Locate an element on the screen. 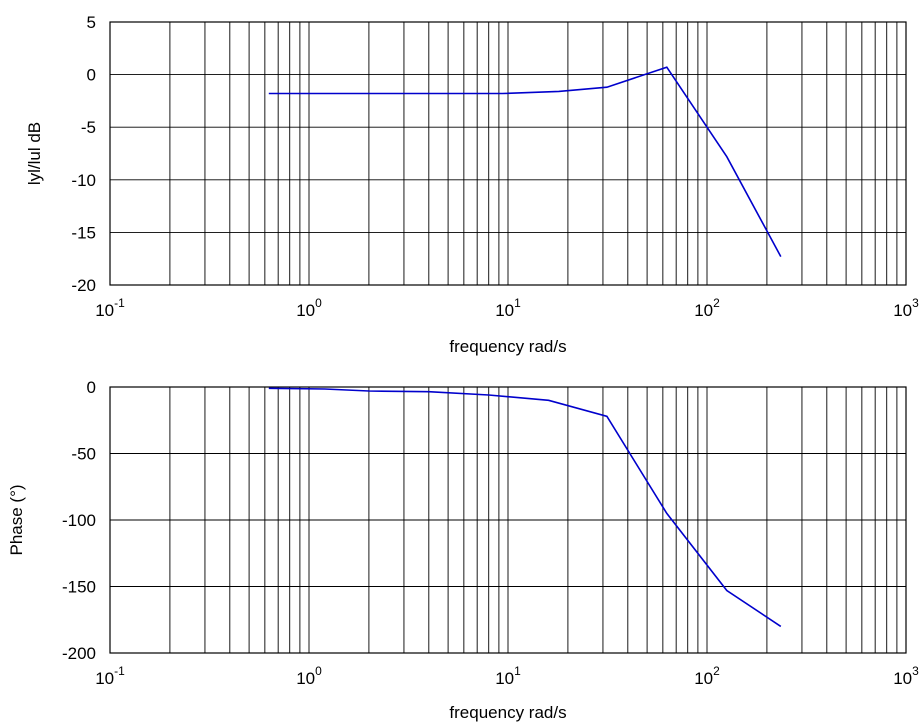 The width and height of the screenshot is (922, 726). y-axis-label: Phase (°) is located at coordinates (16, 519).